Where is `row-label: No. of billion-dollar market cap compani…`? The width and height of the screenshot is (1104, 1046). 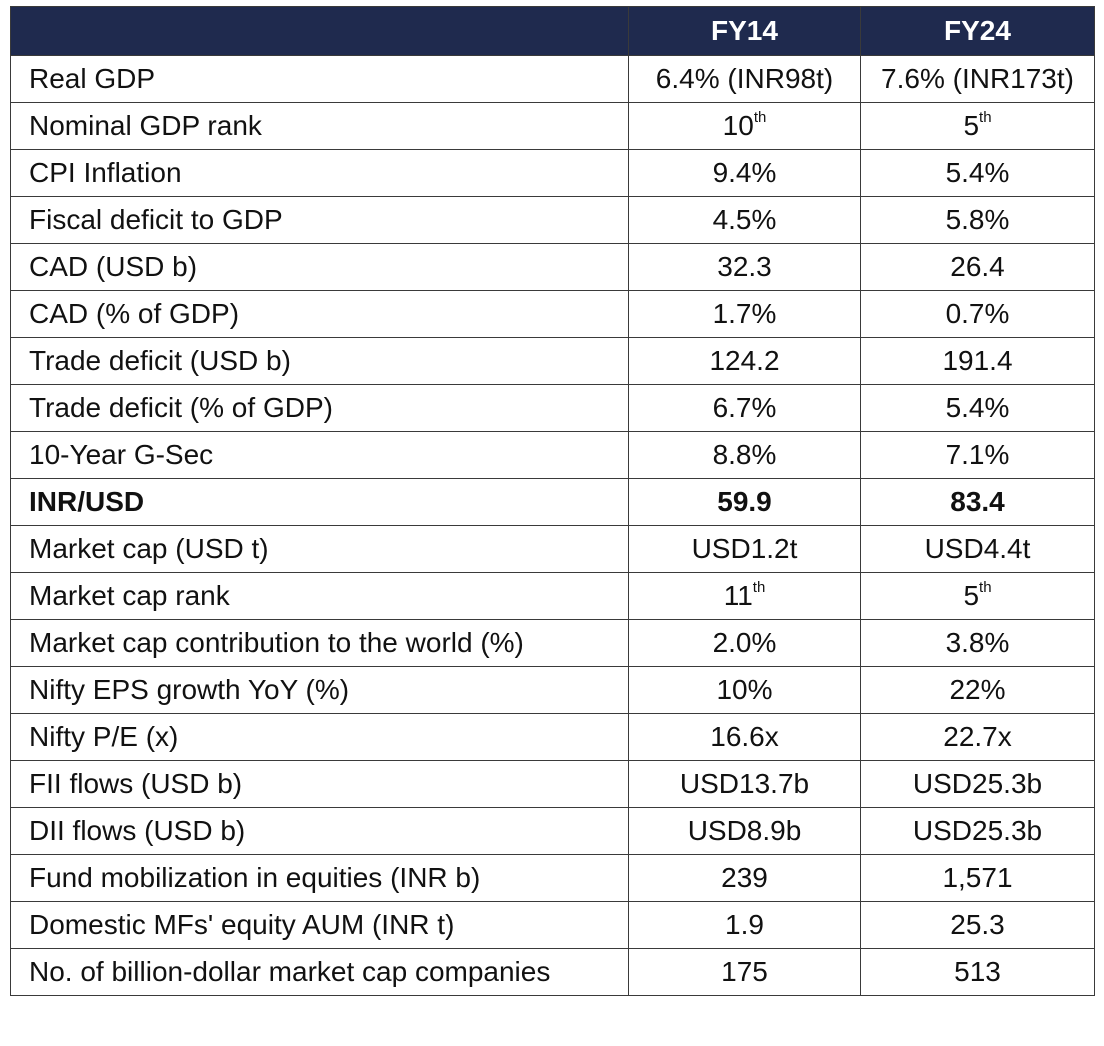 row-label: No. of billion-dollar market cap compani… is located at coordinates (319, 972).